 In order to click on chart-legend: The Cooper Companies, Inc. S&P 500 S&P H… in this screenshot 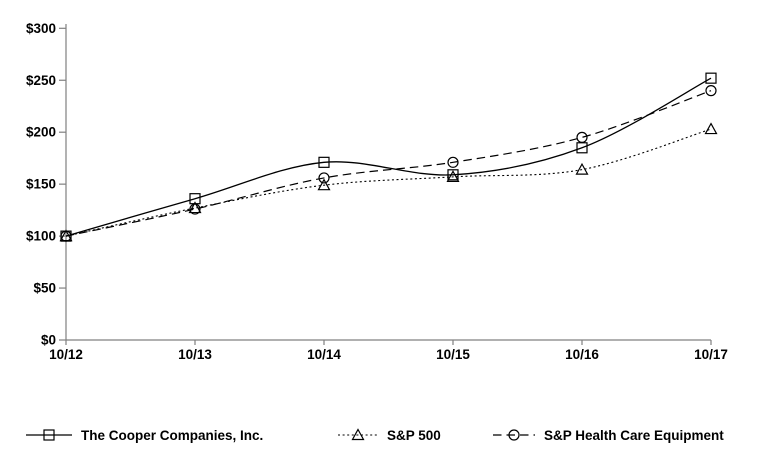, I will do `click(385, 438)`.